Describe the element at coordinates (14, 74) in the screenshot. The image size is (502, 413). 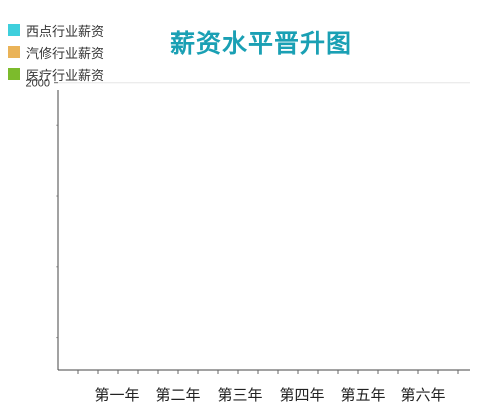
I see `legend-swatch-yiliao` at that location.